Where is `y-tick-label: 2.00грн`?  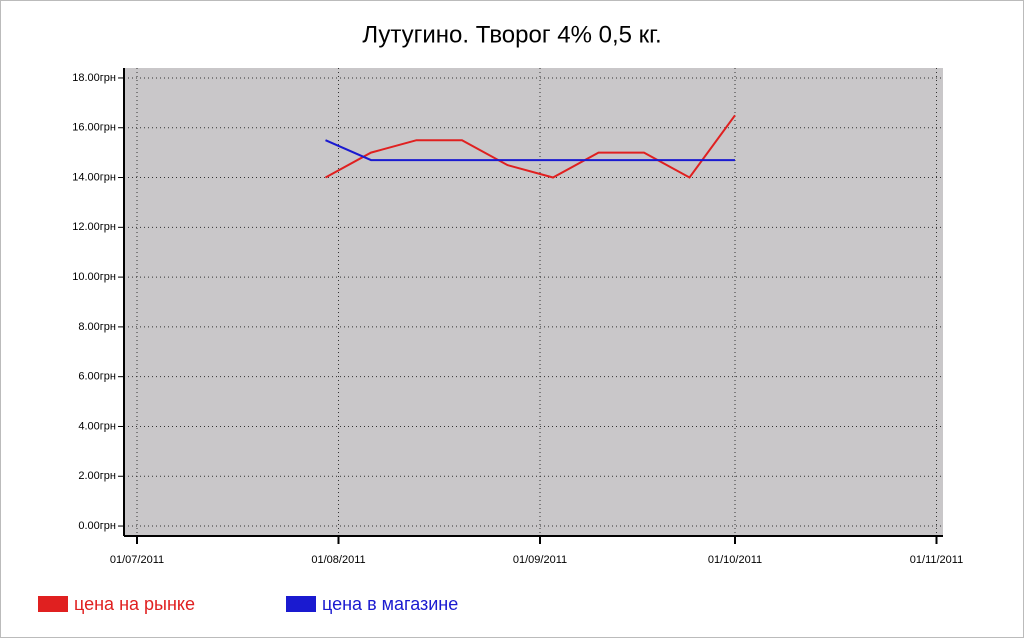 y-tick-label: 2.00грн is located at coordinates (97, 476).